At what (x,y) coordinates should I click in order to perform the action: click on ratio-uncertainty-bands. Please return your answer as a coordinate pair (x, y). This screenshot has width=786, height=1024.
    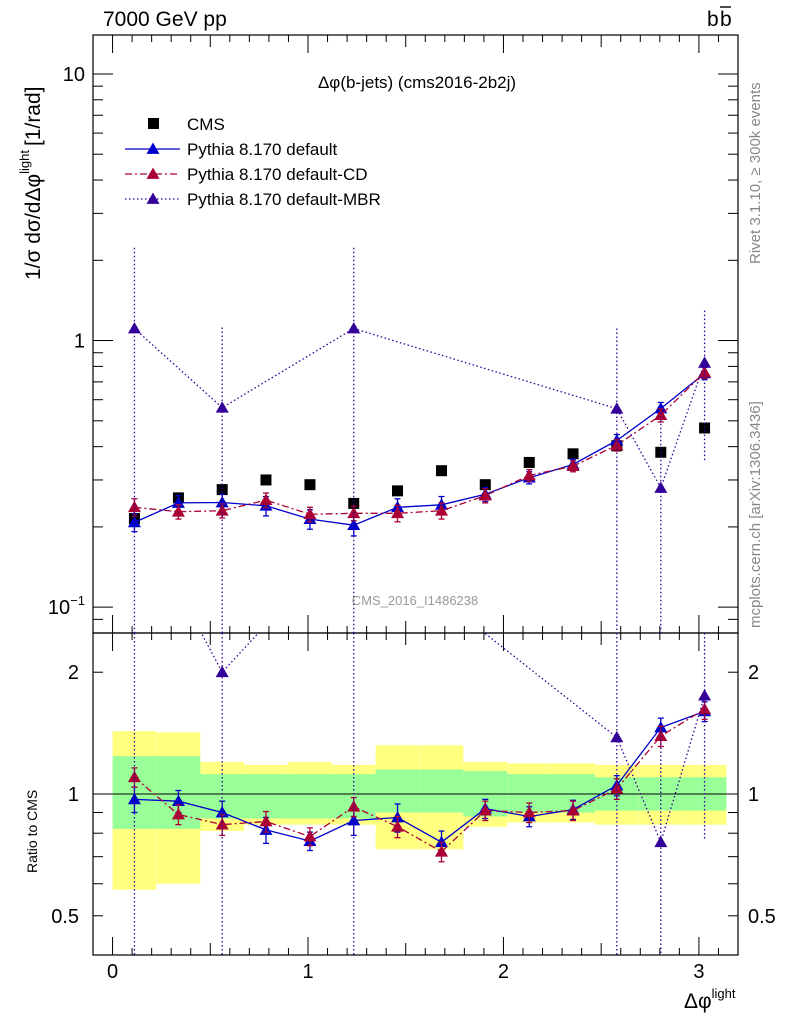
    Looking at the image, I should click on (419, 810).